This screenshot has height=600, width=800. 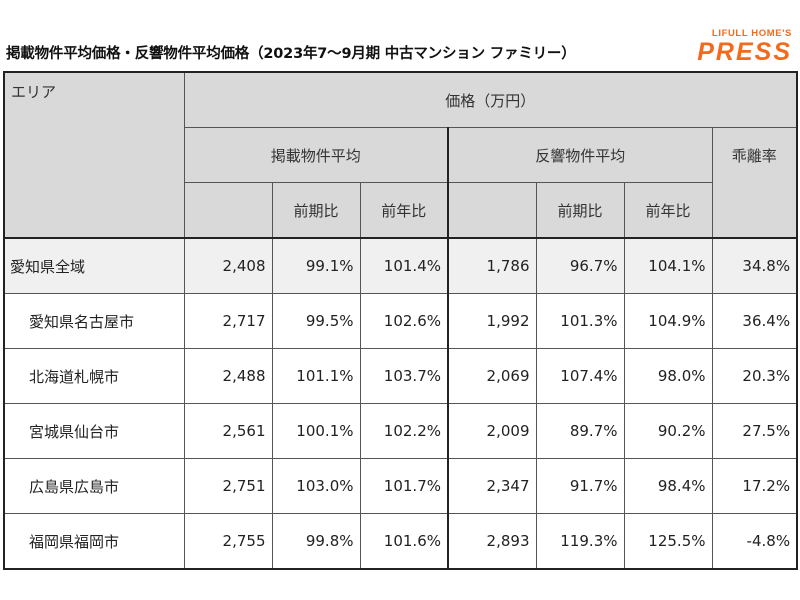 What do you see at coordinates (94, 376) in the screenshot?
I see `area-name: 北海道札幌市` at bounding box center [94, 376].